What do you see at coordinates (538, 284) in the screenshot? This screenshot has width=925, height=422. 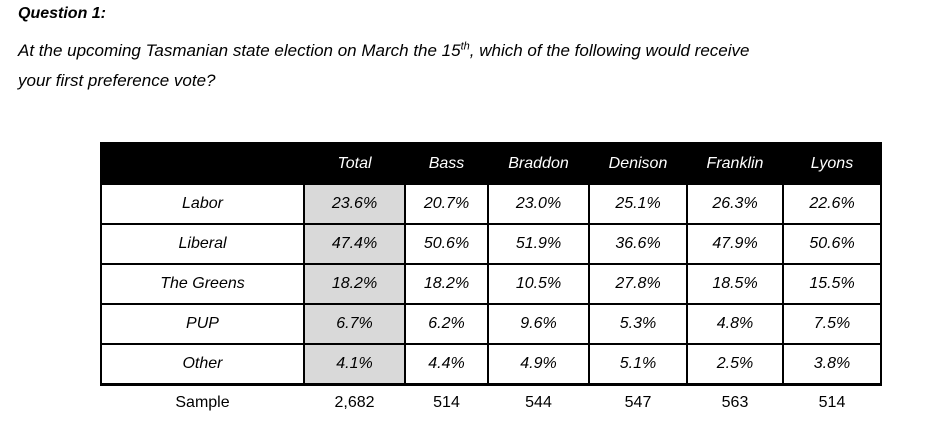 I see `value-cell: 10.5%` at bounding box center [538, 284].